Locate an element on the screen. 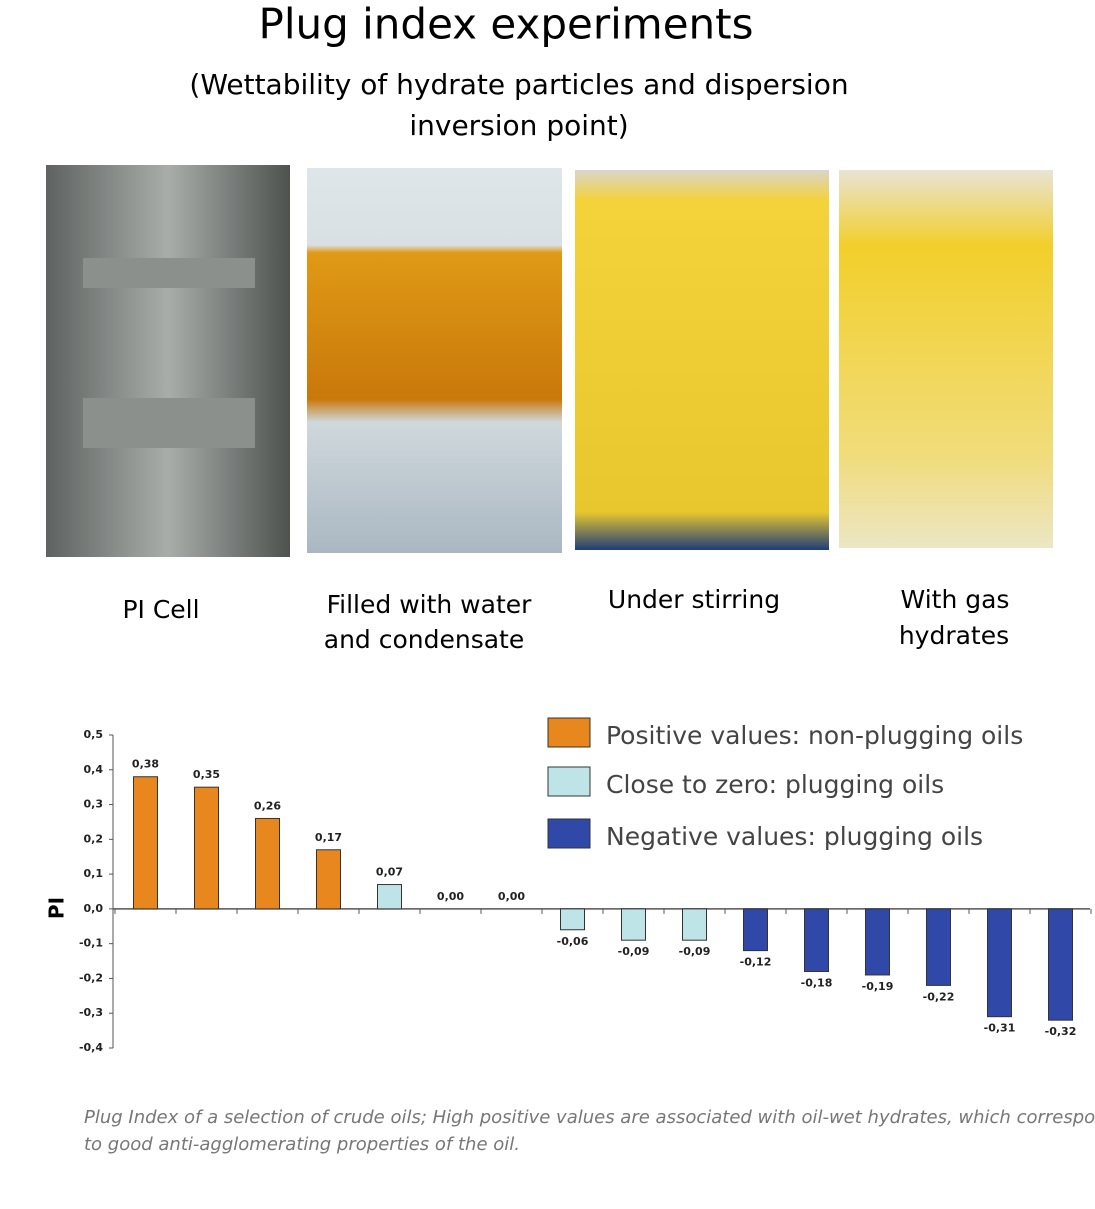 This screenshot has height=1209, width=1095. y-tick-label: 0,2 is located at coordinates (94, 838).